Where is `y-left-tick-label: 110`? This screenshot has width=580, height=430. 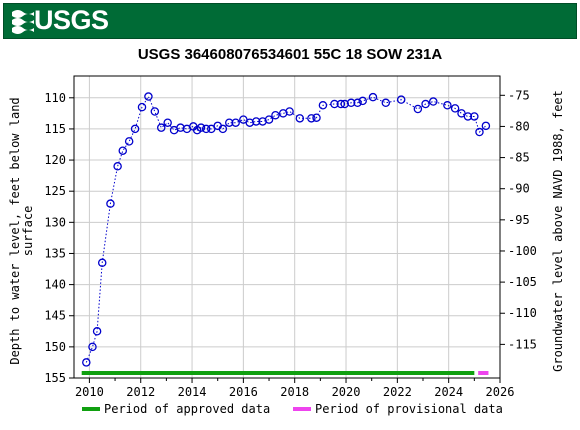
y-left-tick-label: 110 is located at coordinates (55, 98).